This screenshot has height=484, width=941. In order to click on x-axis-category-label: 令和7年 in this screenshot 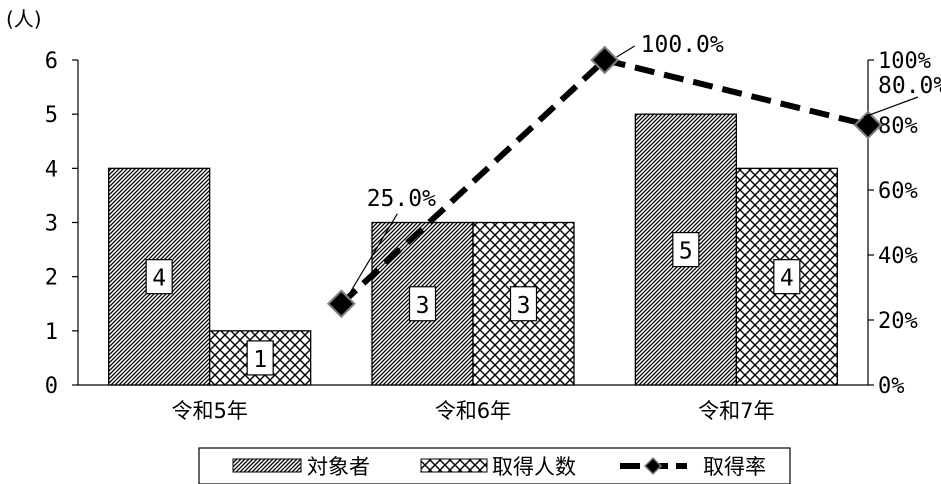, I will do `click(736, 411)`.